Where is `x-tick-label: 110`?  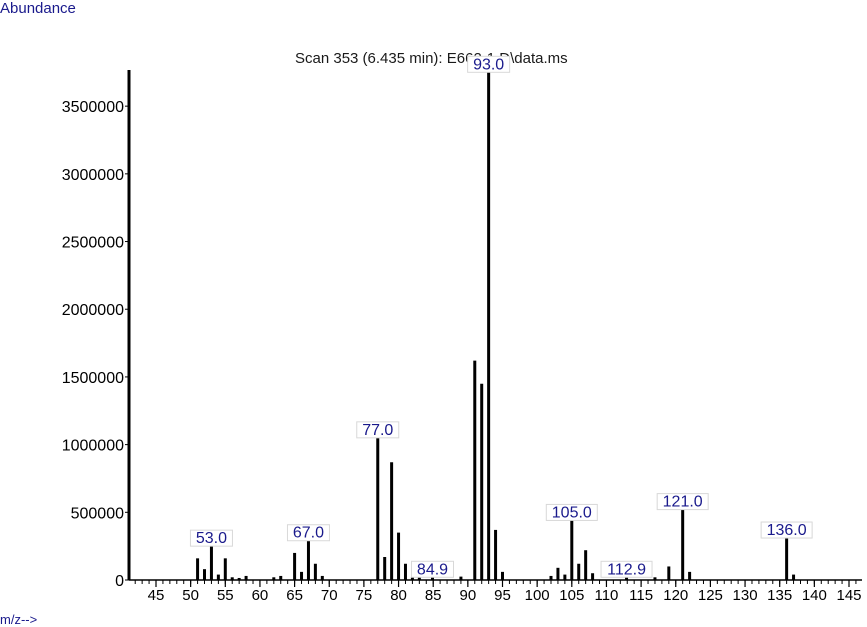
x-tick-label: 110 is located at coordinates (606, 595).